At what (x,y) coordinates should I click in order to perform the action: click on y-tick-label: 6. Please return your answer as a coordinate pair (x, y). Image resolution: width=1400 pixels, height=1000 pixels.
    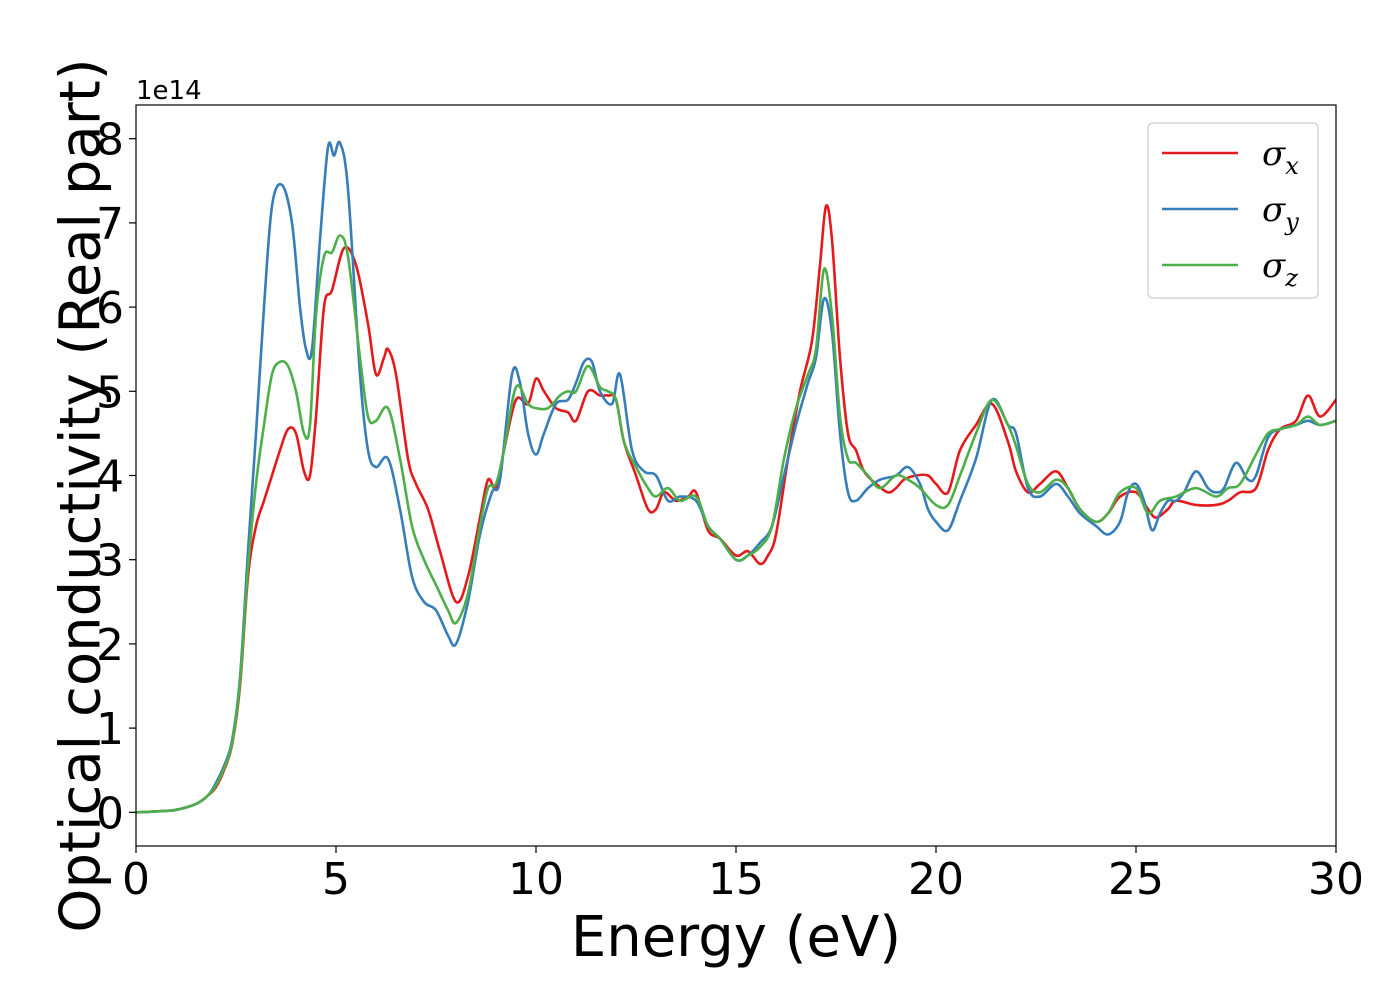
    Looking at the image, I should click on (110, 308).